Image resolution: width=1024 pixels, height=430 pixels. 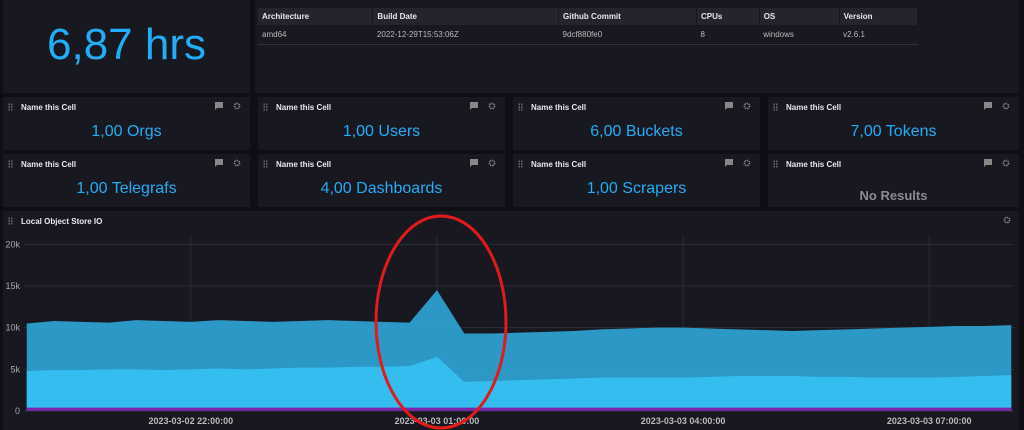 I want to click on column-header: Build Date, so click(x=466, y=16).